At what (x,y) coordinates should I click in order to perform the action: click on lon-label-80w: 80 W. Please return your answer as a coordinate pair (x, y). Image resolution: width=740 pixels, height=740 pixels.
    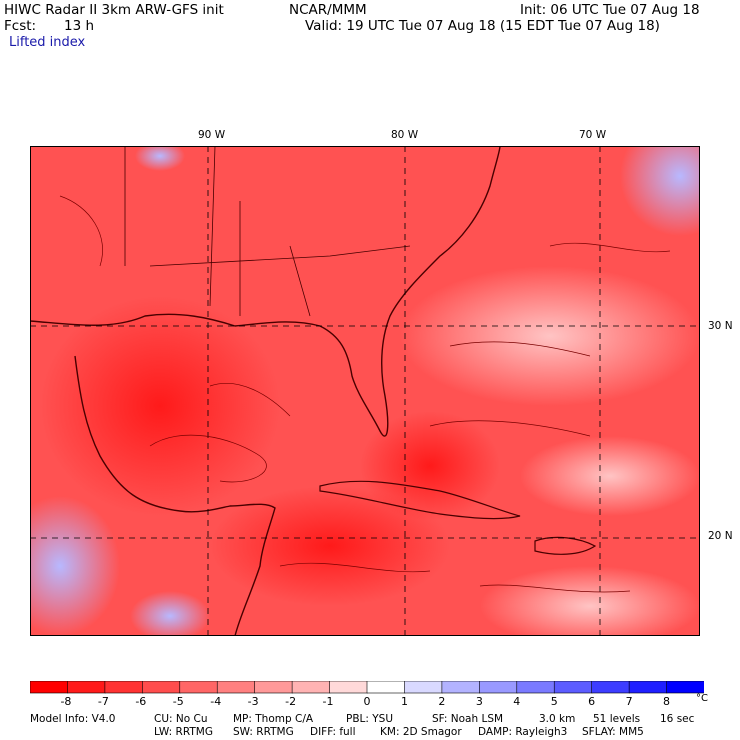
    Looking at the image, I should click on (405, 135).